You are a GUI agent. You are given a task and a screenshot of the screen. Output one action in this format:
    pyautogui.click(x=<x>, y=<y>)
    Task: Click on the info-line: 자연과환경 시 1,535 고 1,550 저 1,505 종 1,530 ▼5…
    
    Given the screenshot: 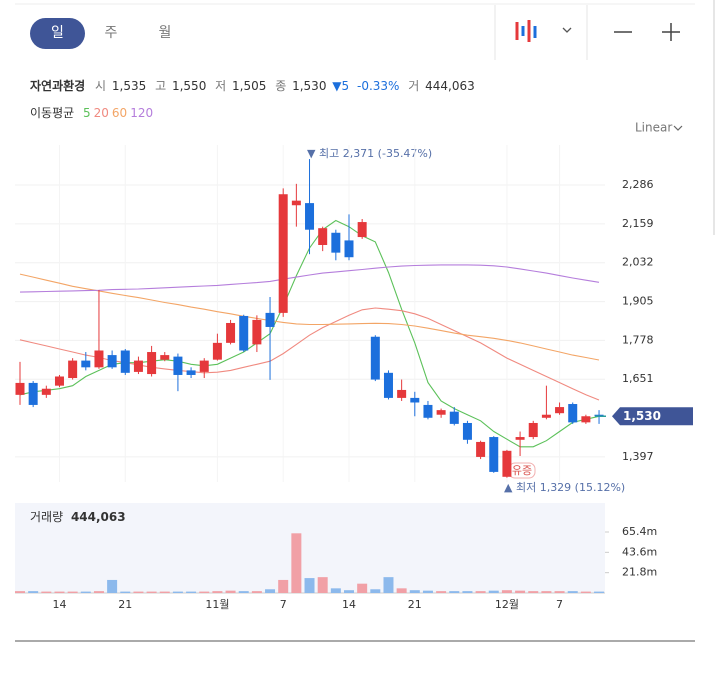 What is the action you would take?
    pyautogui.click(x=252, y=85)
    